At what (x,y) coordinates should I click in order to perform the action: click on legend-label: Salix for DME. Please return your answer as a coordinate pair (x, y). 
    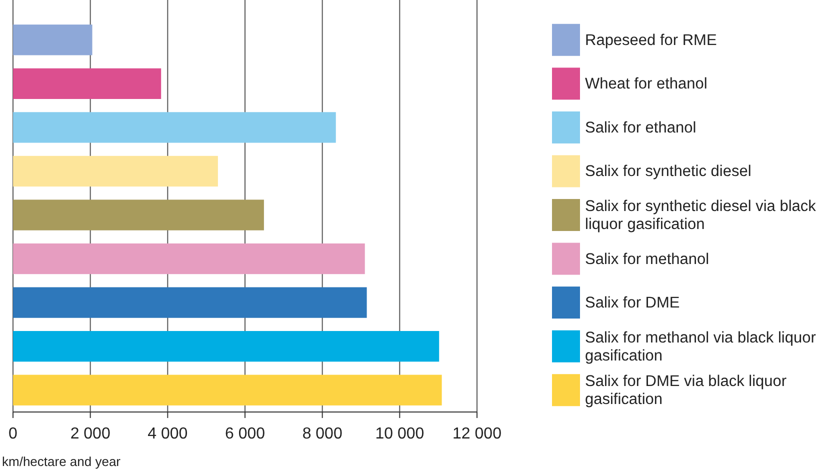
    Looking at the image, I should click on (632, 303).